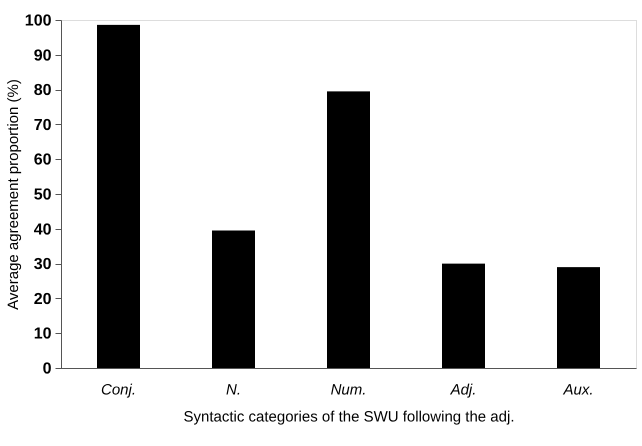 Image resolution: width=642 pixels, height=446 pixels. Describe the element at coordinates (43, 195) in the screenshot. I see `y-tick-label: 50` at that location.